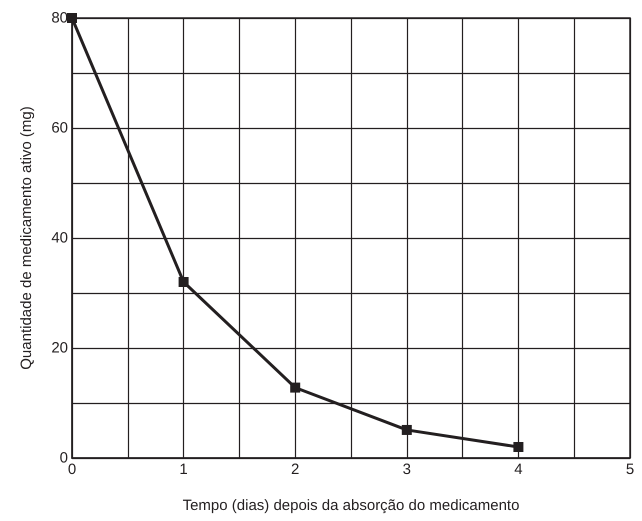  What do you see at coordinates (59, 128) in the screenshot?
I see `y-tick-label: 60` at bounding box center [59, 128].